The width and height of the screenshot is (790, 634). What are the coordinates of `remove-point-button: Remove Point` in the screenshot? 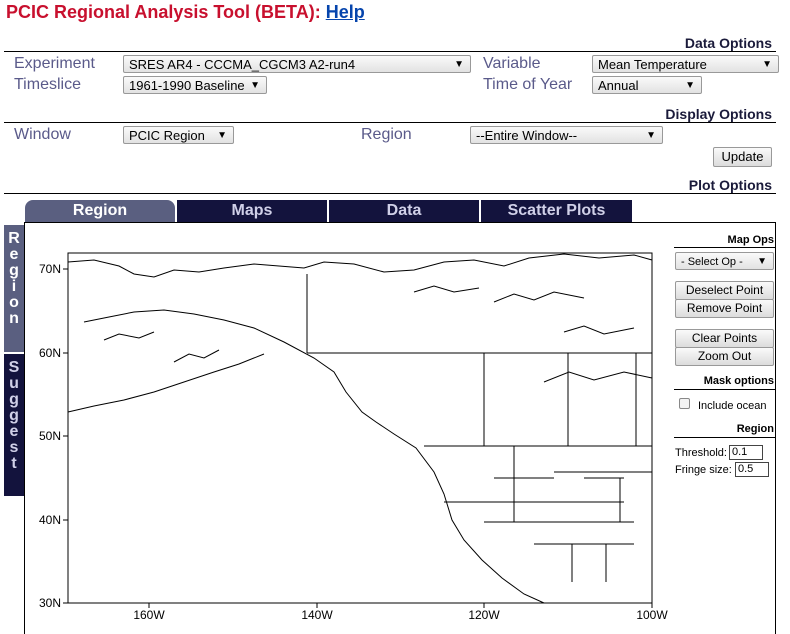 It's located at (724, 308).